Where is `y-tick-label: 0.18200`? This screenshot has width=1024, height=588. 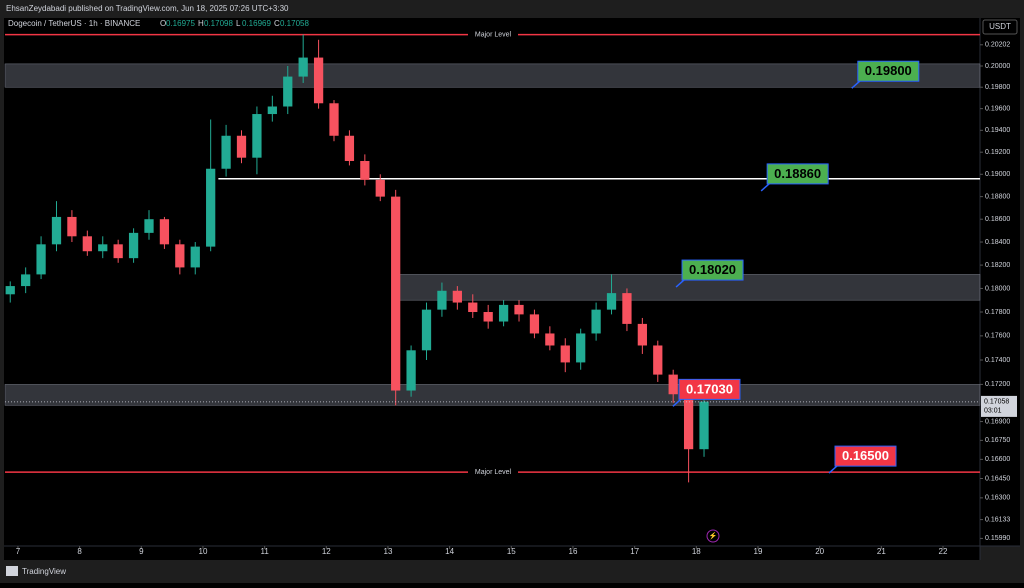 y-tick-label: 0.18200 is located at coordinates (997, 265).